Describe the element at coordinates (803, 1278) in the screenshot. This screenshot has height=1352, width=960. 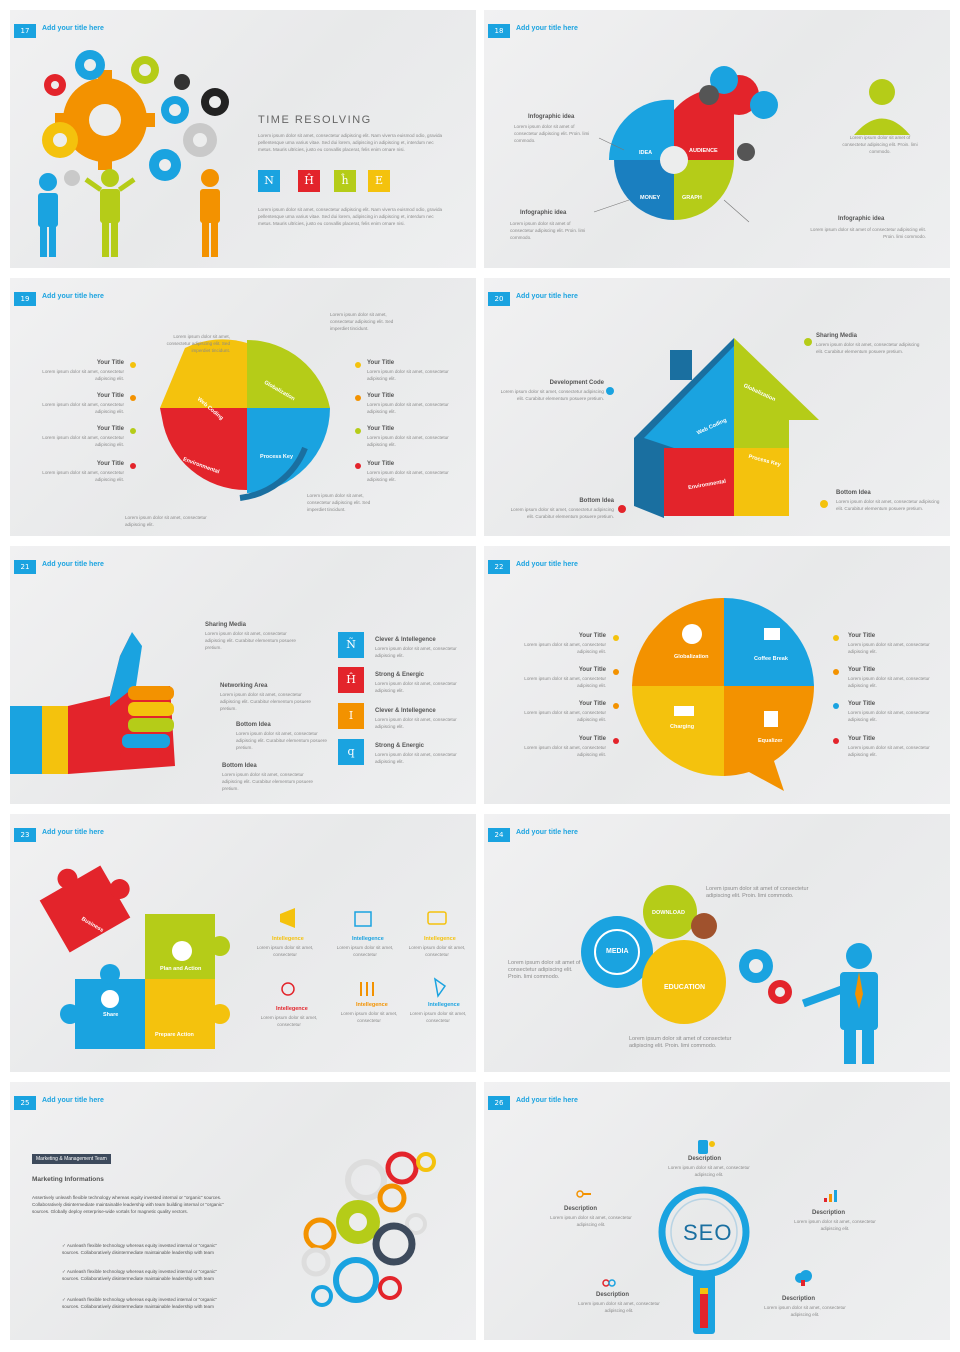
I see `cloud-icon` at that location.